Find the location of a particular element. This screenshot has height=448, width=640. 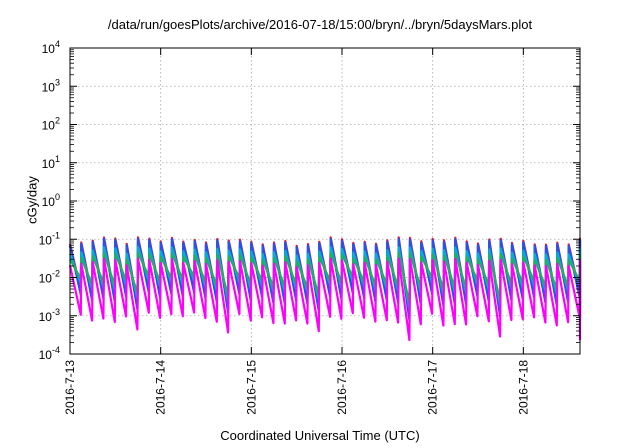

y-tick-label: 10³ is located at coordinates (51, 85).